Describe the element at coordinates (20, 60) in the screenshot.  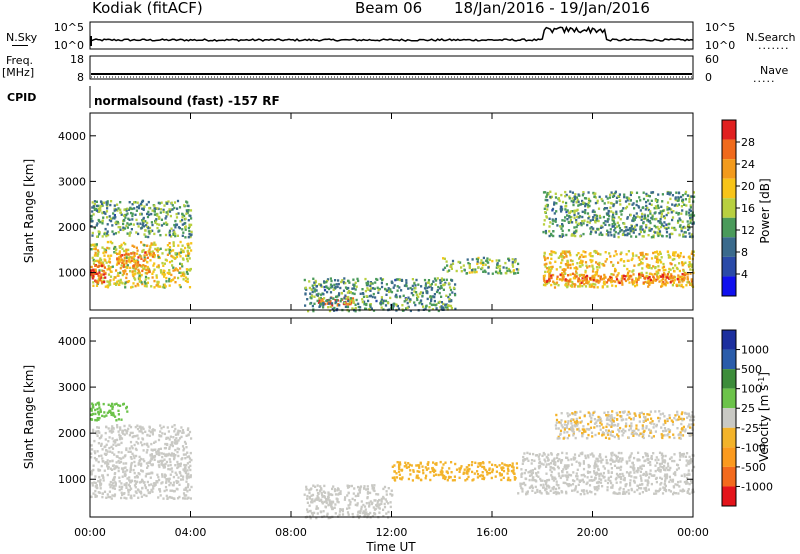
I see `freq-label: Freq.` at that location.